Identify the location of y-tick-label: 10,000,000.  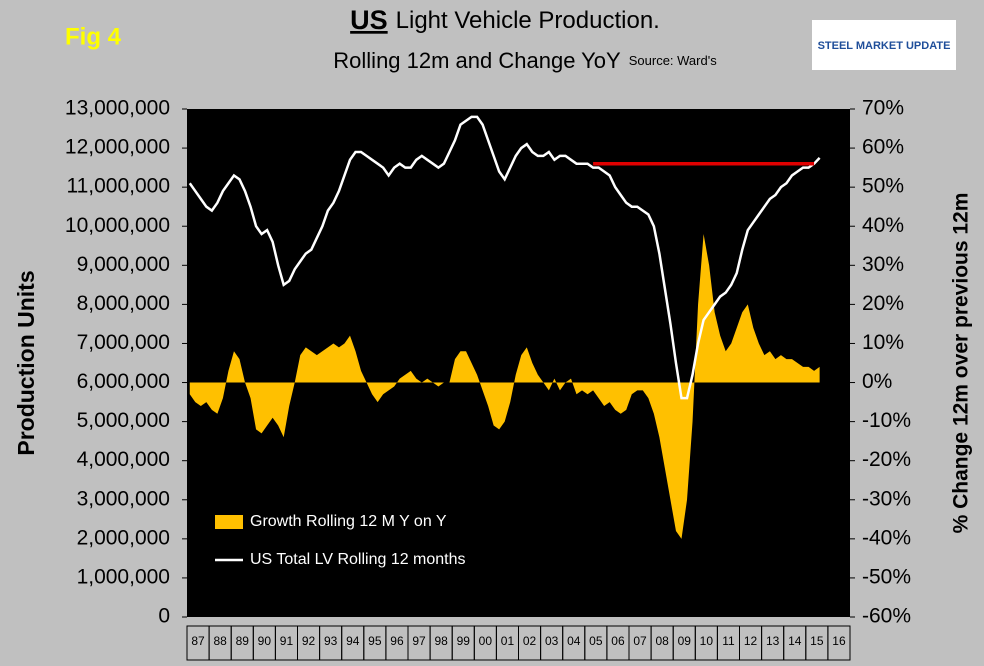
(117, 225).